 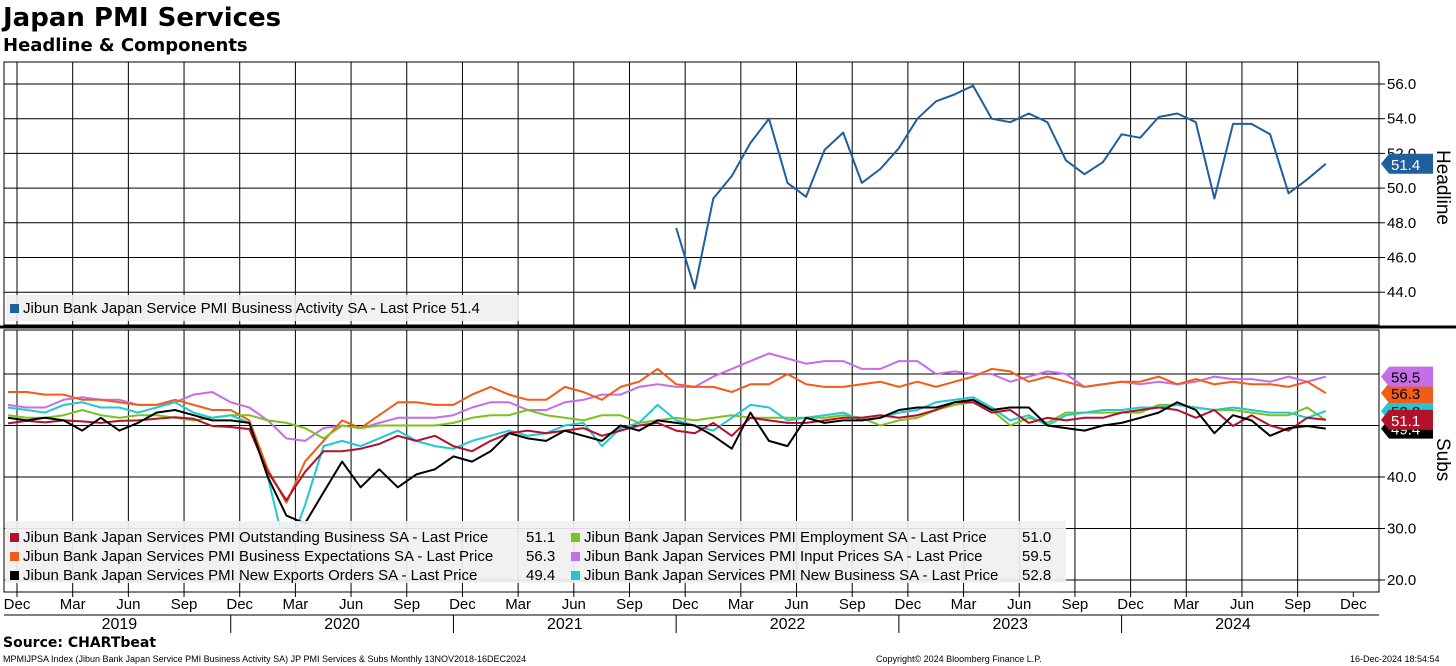 What do you see at coordinates (1401, 188) in the screenshot?
I see `ytick-label-top: 50.0` at bounding box center [1401, 188].